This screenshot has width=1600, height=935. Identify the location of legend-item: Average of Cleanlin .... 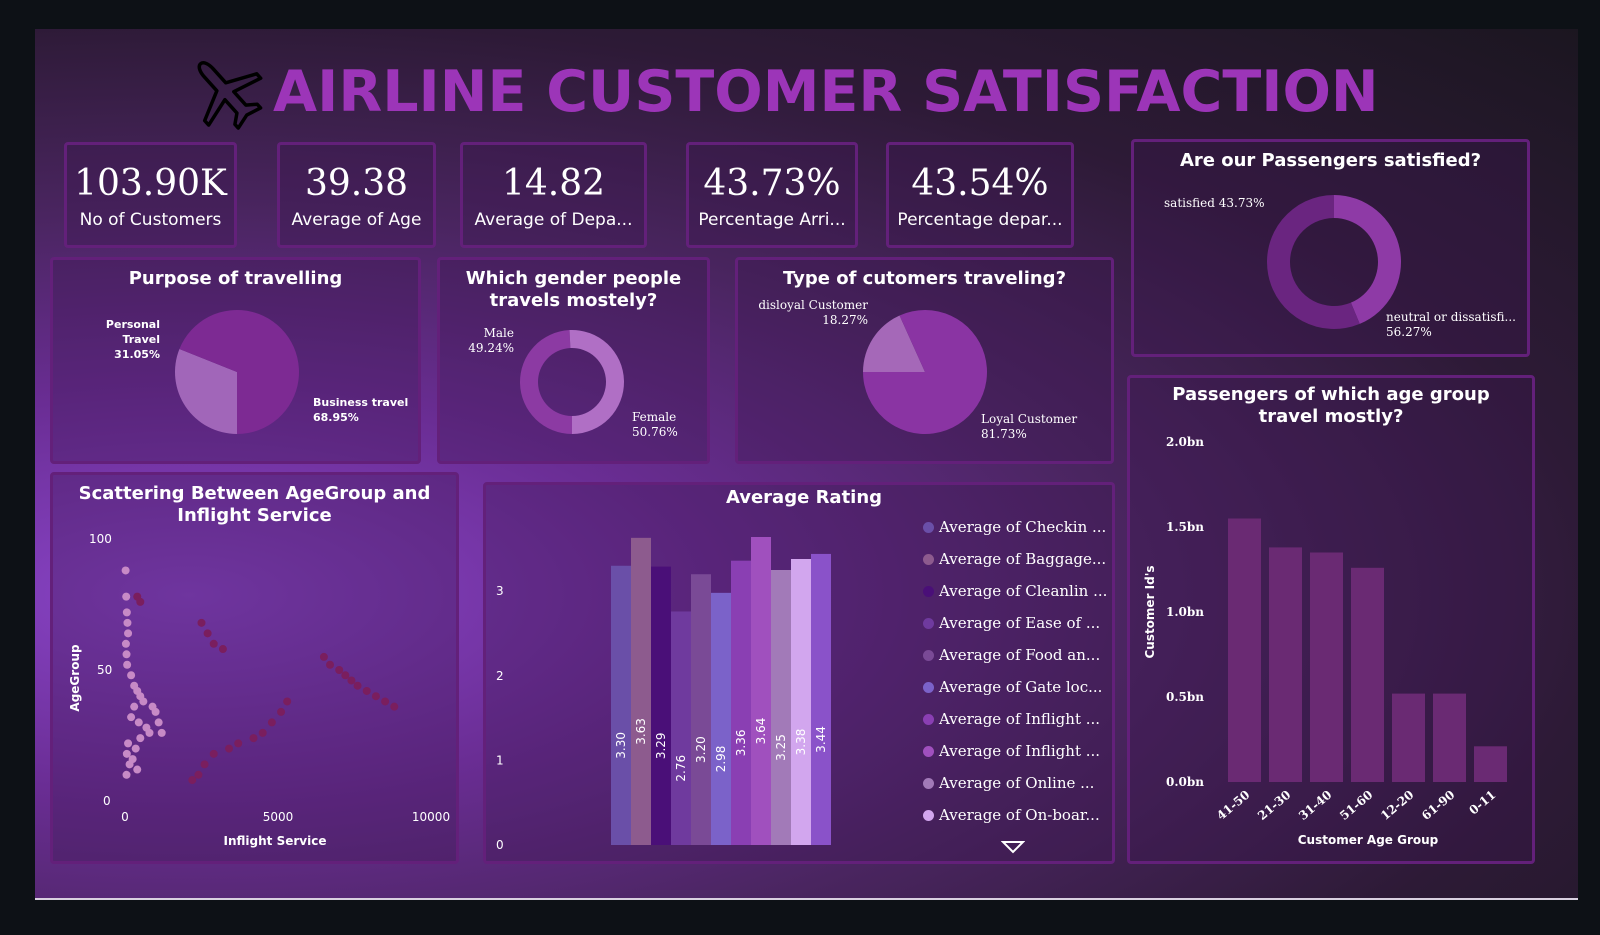
(1015, 591).